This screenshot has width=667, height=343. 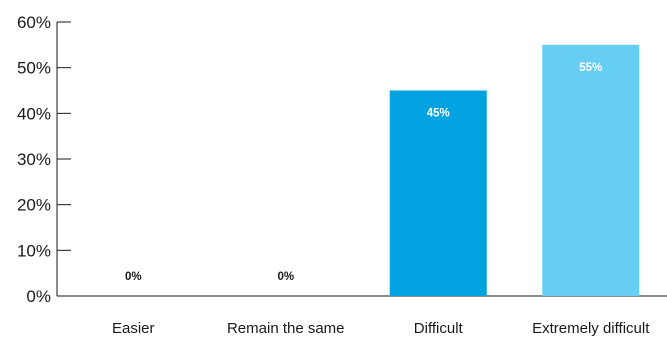 I want to click on y-tick-label: 40%, so click(x=34, y=113).